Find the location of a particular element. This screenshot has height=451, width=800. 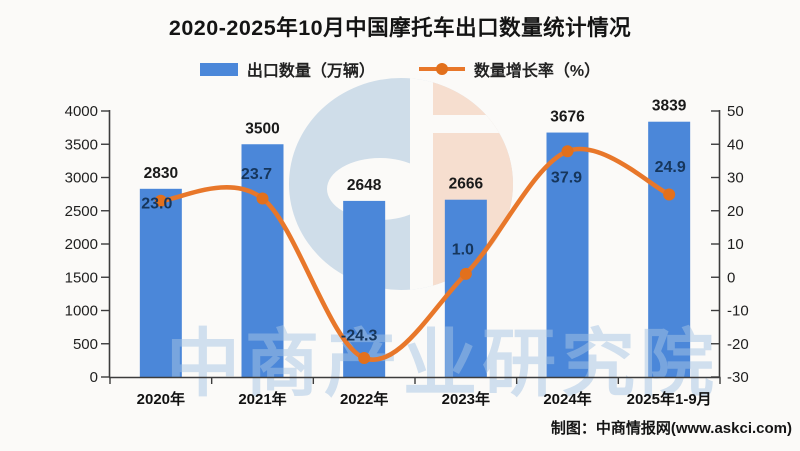

bar-swatch-icon is located at coordinates (218, 69).